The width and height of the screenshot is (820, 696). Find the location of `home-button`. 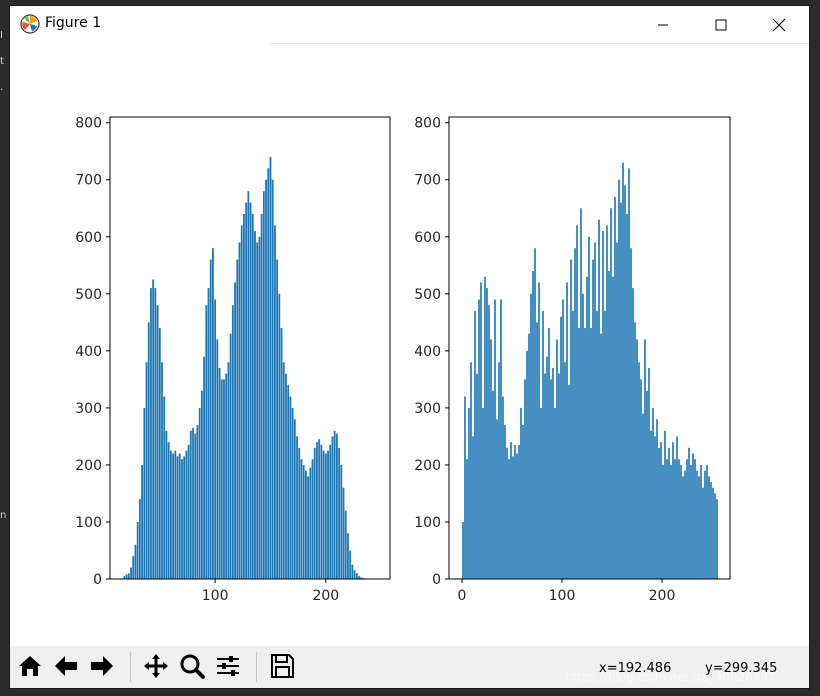

home-button is located at coordinates (30, 666).